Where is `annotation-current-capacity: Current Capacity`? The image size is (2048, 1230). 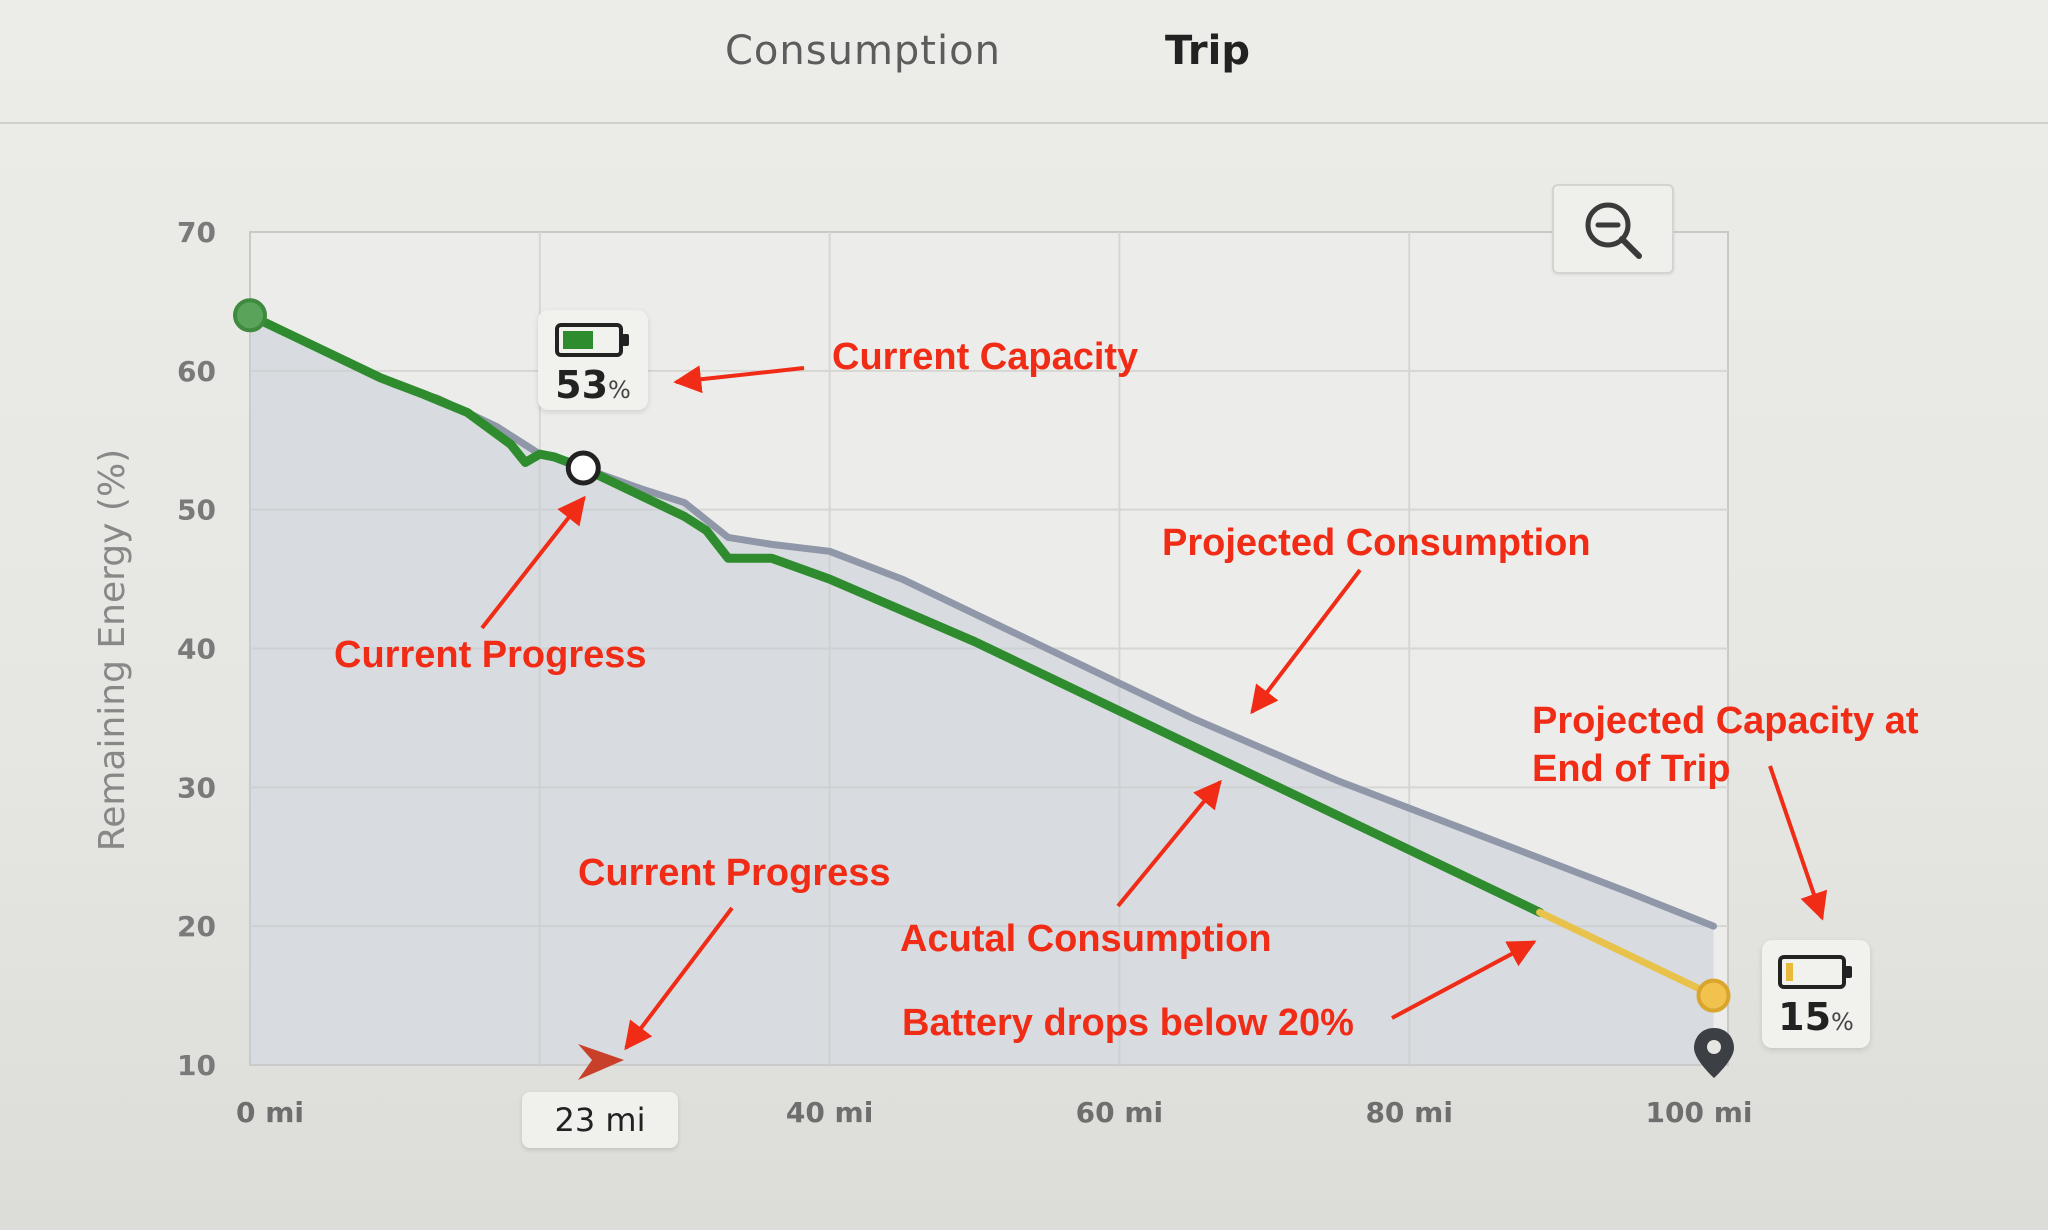
annotation-current-capacity: Current Capacity is located at coordinates (985, 357).